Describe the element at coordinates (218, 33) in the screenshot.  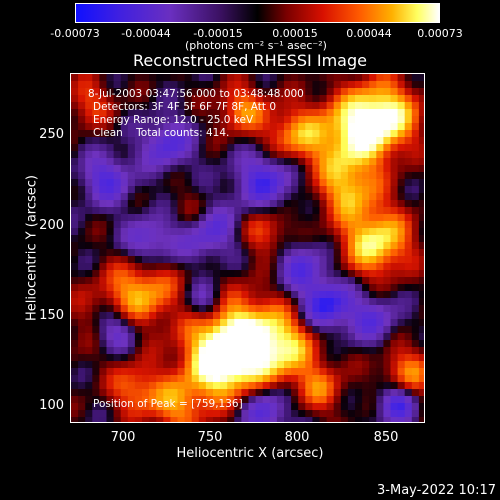
I see `colorbar-tick-label: -0.00015` at that location.